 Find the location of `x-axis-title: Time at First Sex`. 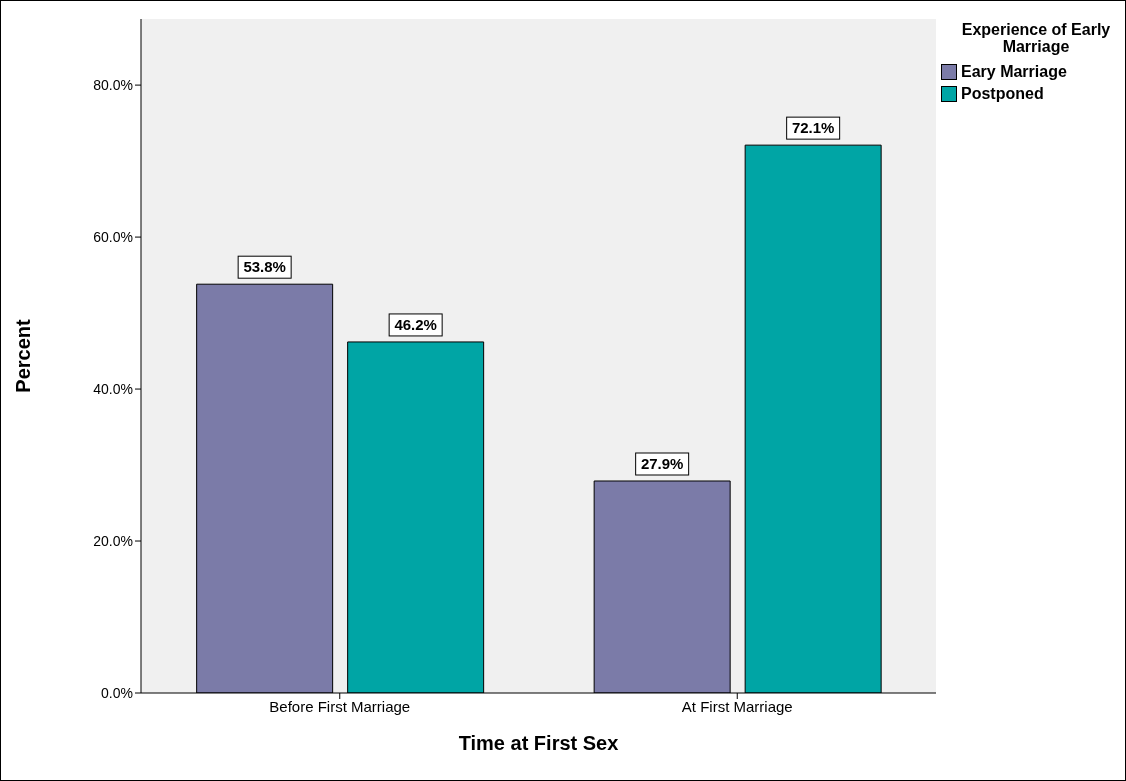

x-axis-title: Time at First Sex is located at coordinates (538, 743).